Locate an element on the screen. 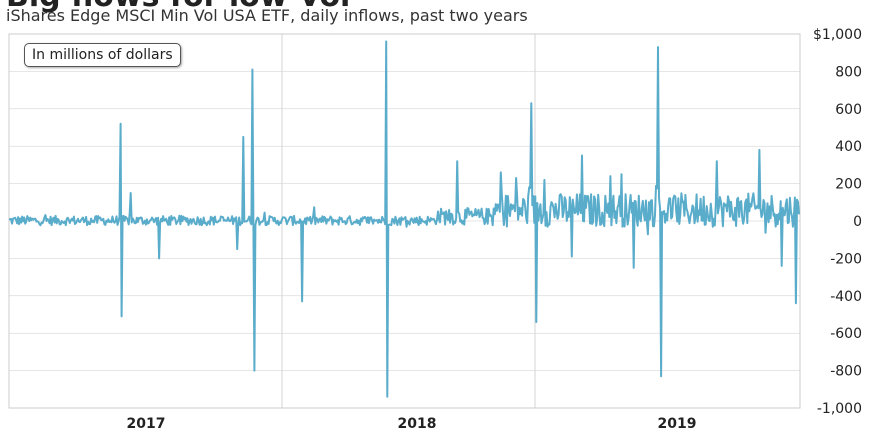 This screenshot has width=870, height=430. y-tick-label: 400 is located at coordinates (848, 147).